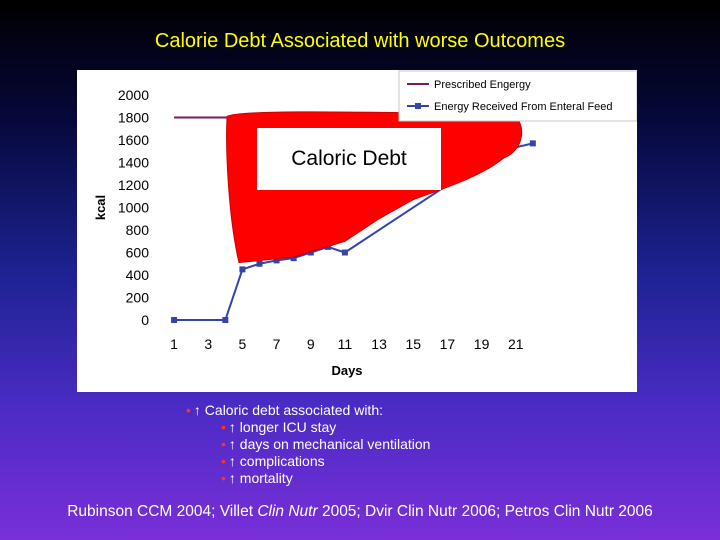  What do you see at coordinates (448, 344) in the screenshot?
I see `x-tick-label: 17` at bounding box center [448, 344].